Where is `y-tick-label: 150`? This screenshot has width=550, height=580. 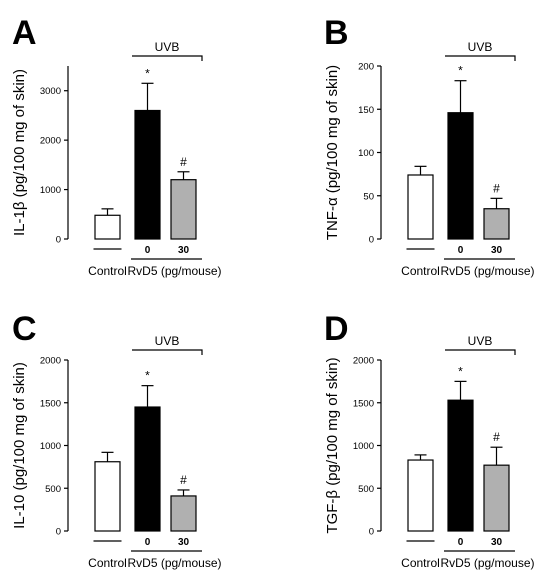
y-tick-label: 150 is located at coordinates (366, 110).